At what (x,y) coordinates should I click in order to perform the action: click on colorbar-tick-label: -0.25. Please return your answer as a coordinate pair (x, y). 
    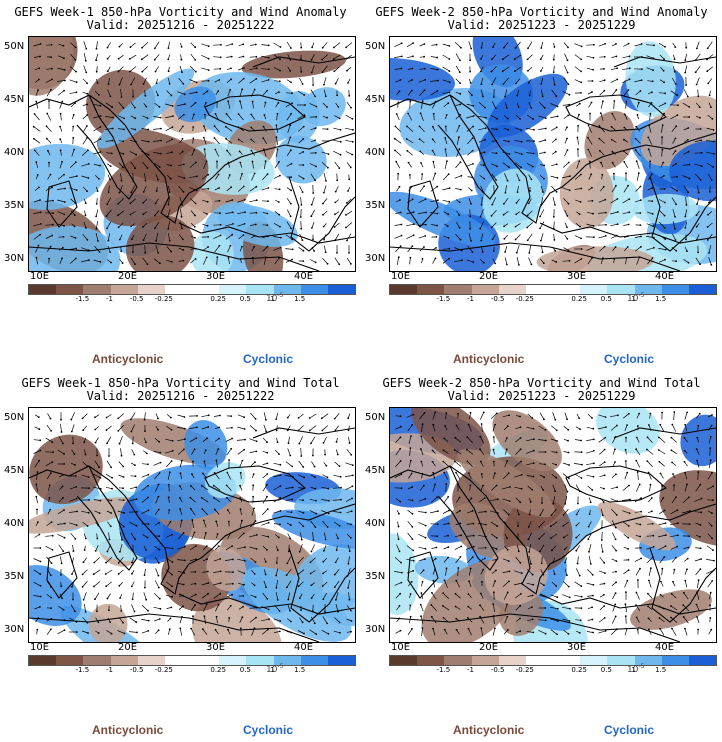
    Looking at the image, I should click on (524, 670).